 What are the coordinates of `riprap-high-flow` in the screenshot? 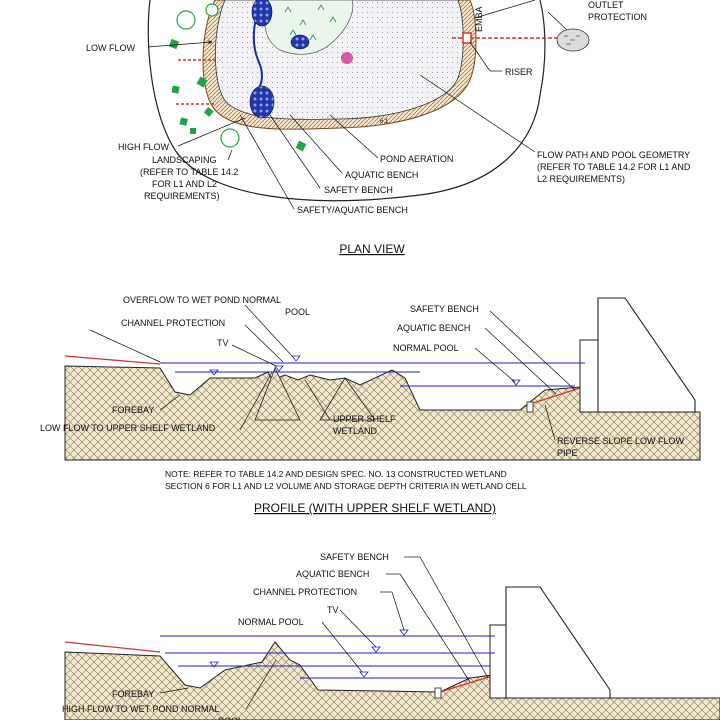 It's located at (262, 102).